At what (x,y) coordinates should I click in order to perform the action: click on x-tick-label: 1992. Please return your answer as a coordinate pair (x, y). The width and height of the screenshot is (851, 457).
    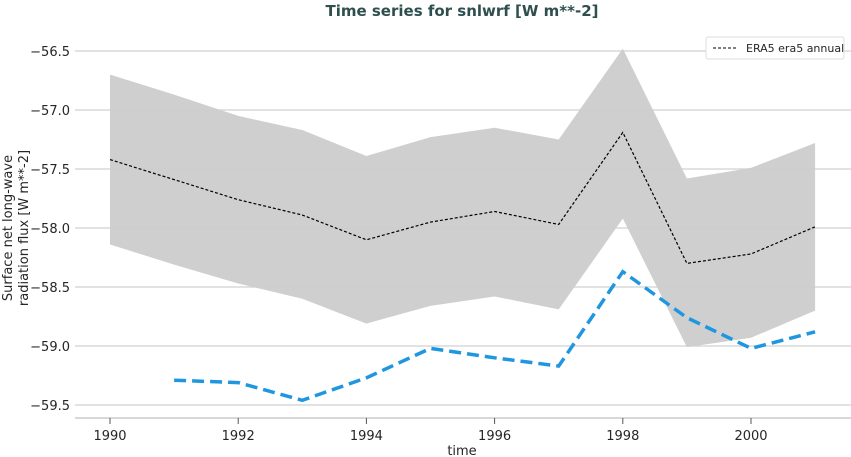
    Looking at the image, I should click on (238, 436).